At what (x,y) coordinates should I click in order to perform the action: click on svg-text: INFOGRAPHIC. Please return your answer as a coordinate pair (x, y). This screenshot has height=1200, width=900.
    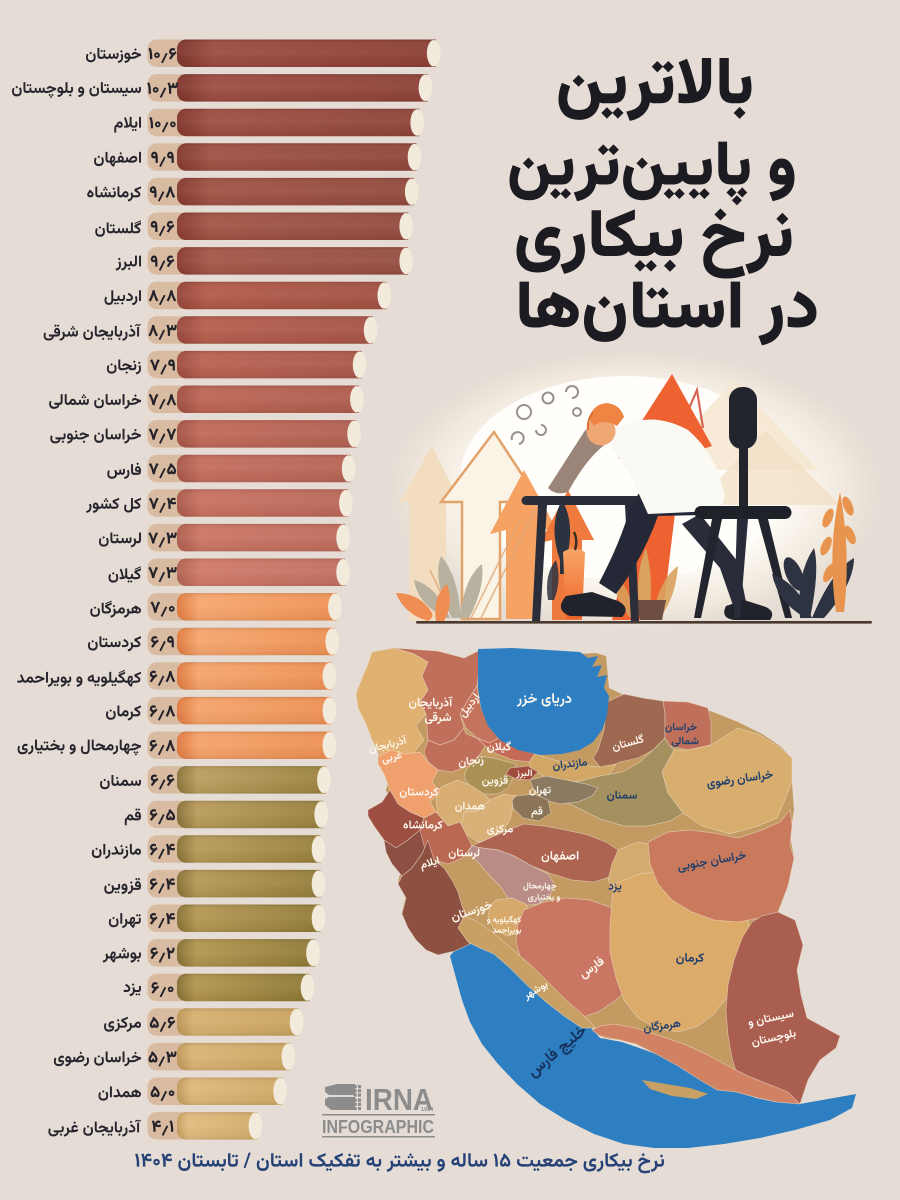
    Looking at the image, I should click on (378, 1126).